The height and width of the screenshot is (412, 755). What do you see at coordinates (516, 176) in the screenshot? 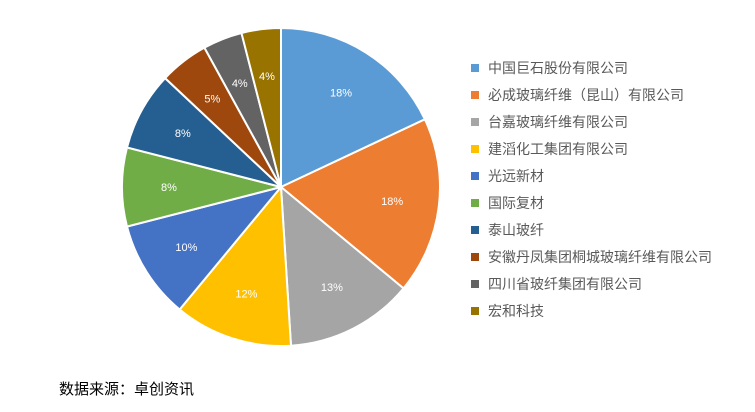
I see `legend-label: 光远新材` at bounding box center [516, 176].